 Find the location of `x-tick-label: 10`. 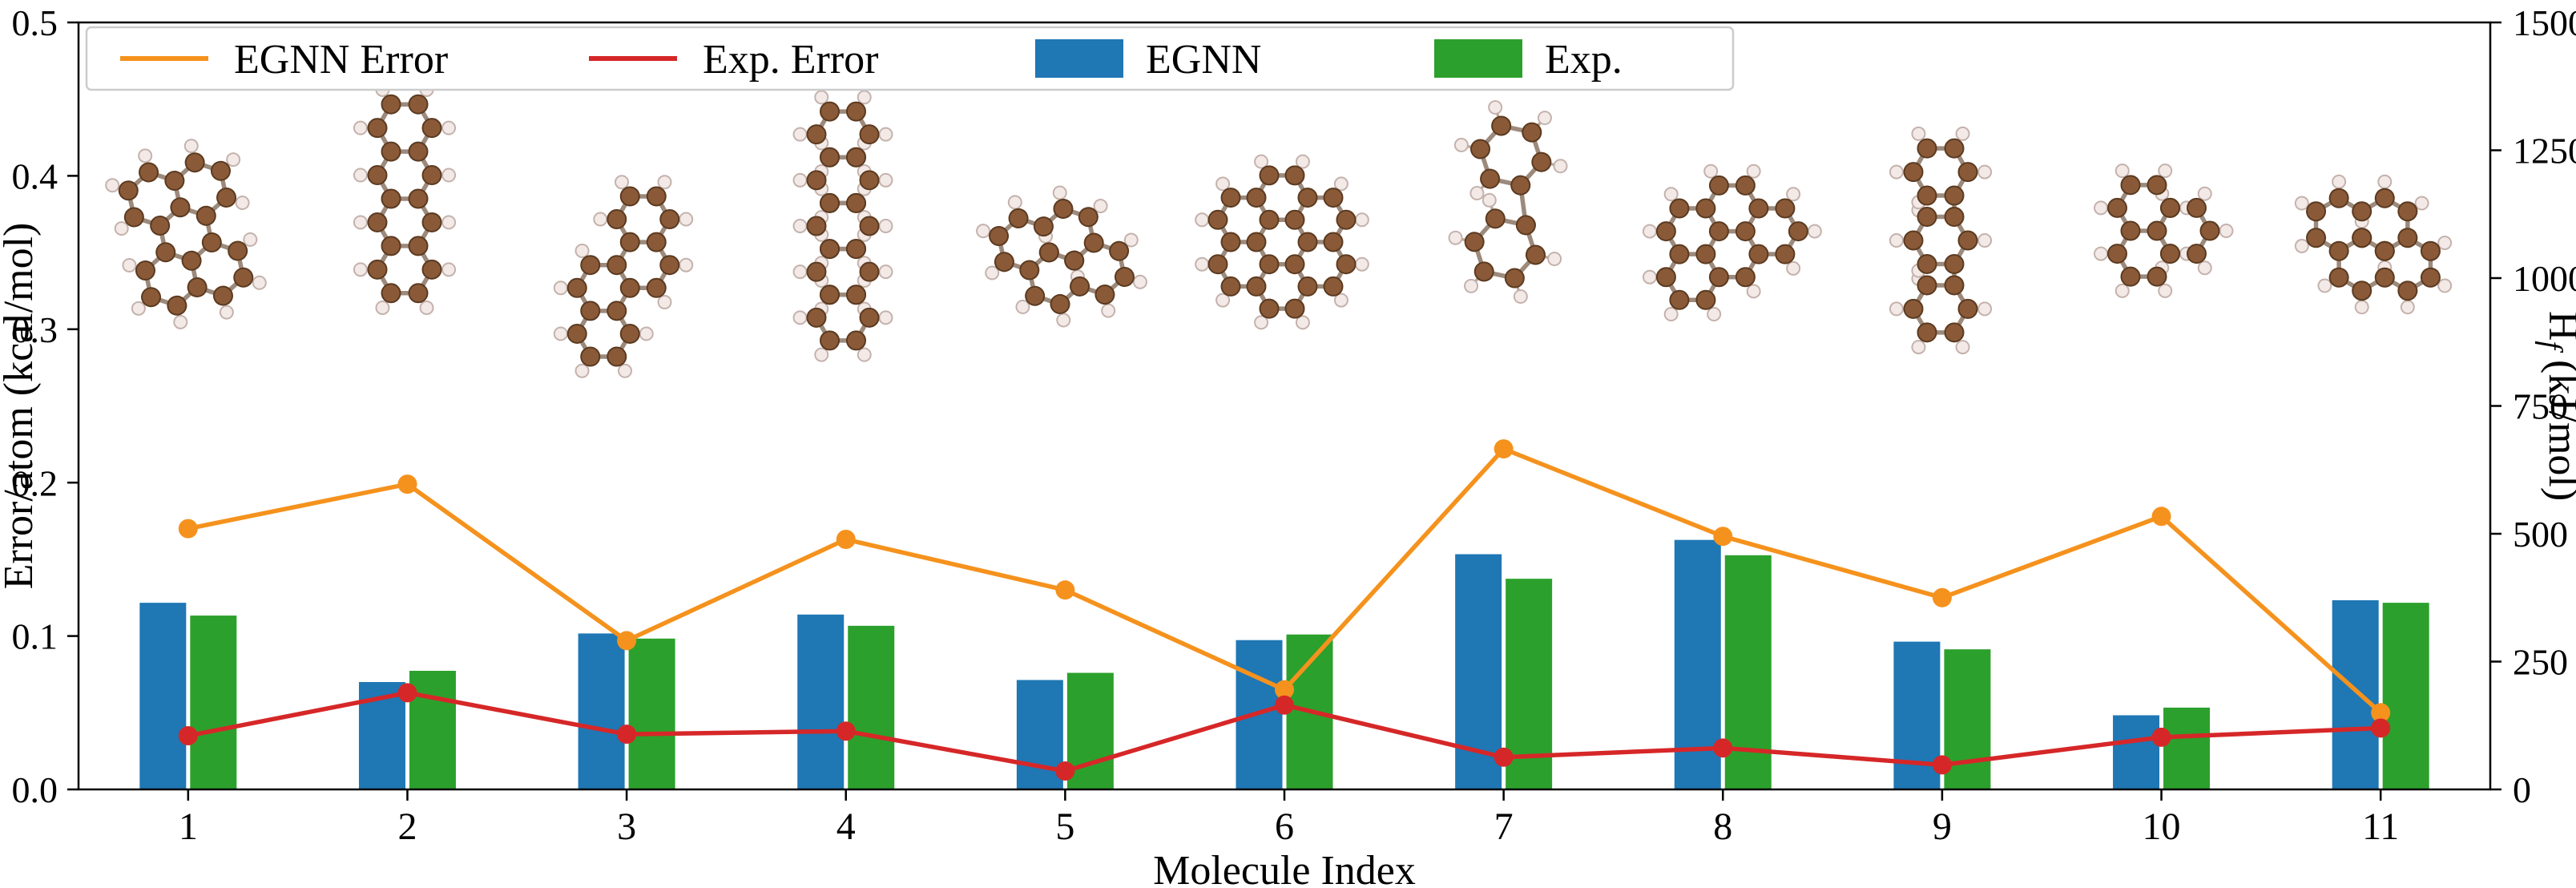

x-tick-label: 10 is located at coordinates (2162, 826).